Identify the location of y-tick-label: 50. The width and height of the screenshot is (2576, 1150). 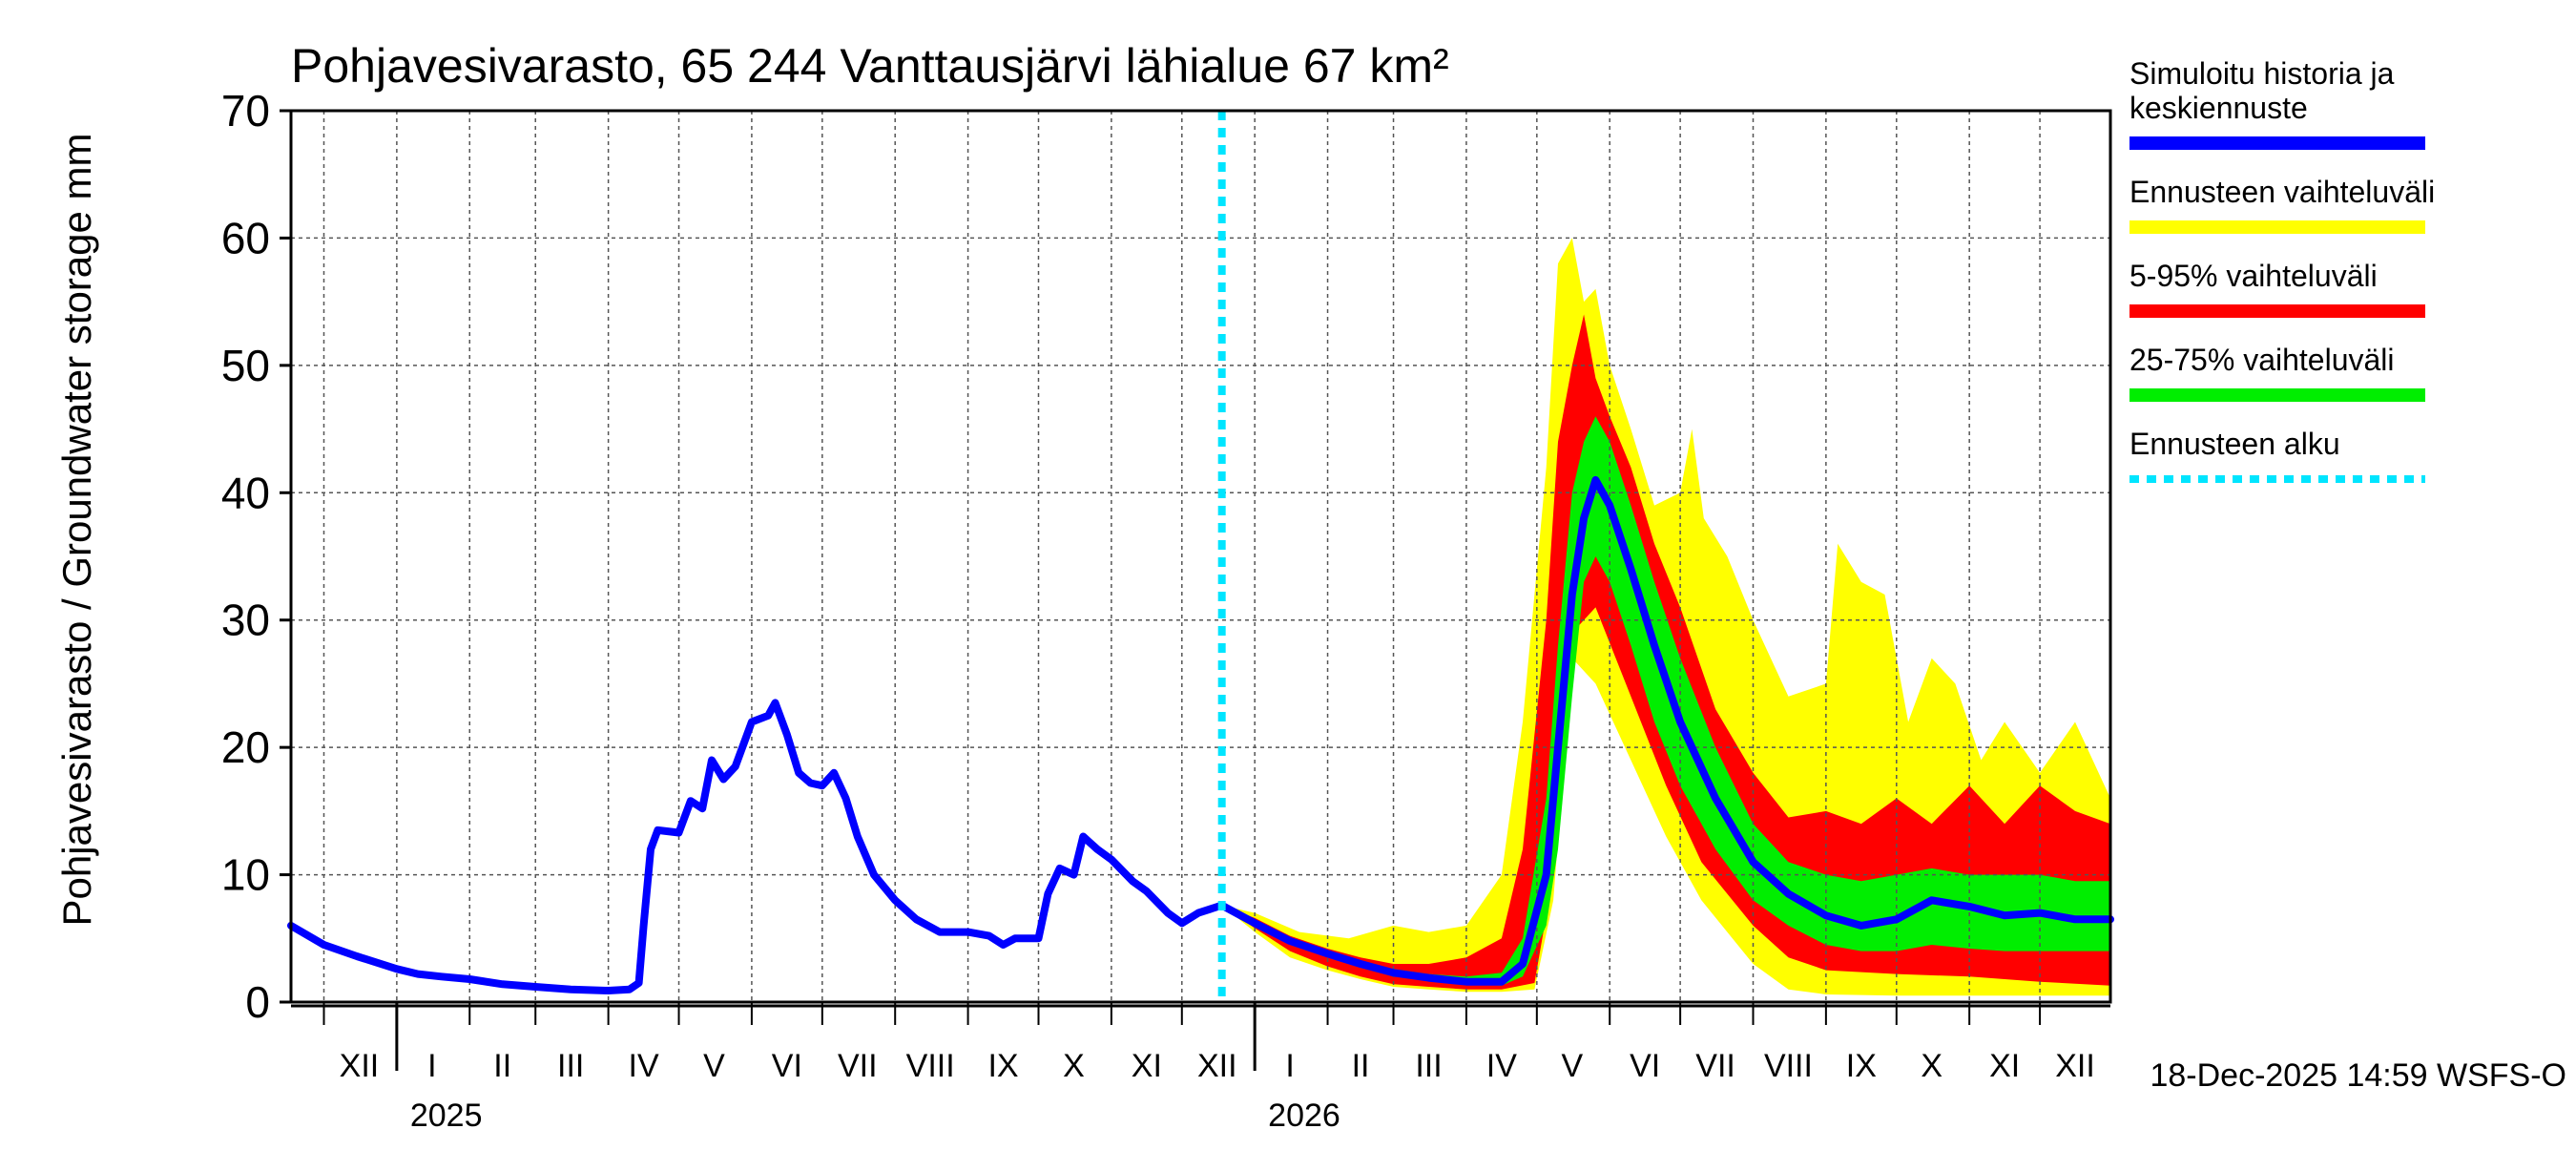
(245, 365).